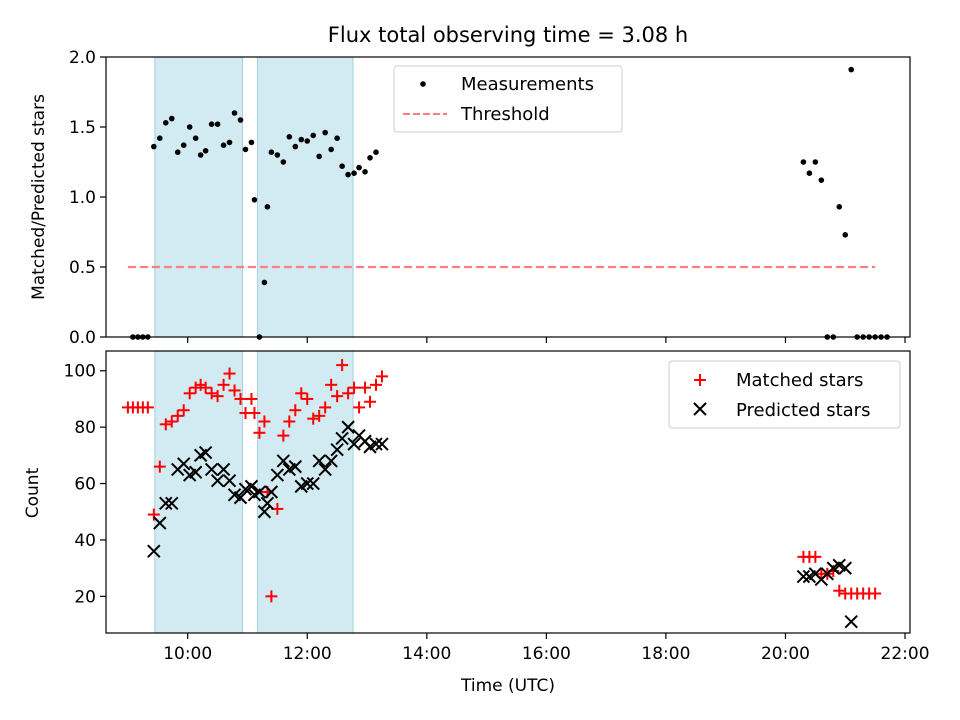 The width and height of the screenshot is (960, 720). I want to click on bottom-xtick-label-3: 16:00, so click(546, 654).